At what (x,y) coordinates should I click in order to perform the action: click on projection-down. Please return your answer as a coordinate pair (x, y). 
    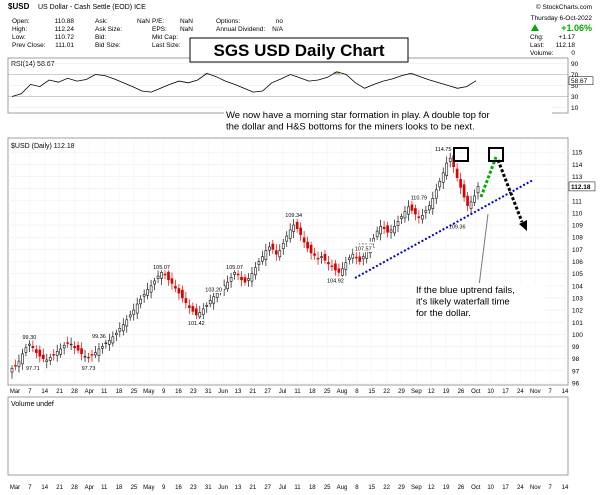
    Looking at the image, I should click on (510, 191).